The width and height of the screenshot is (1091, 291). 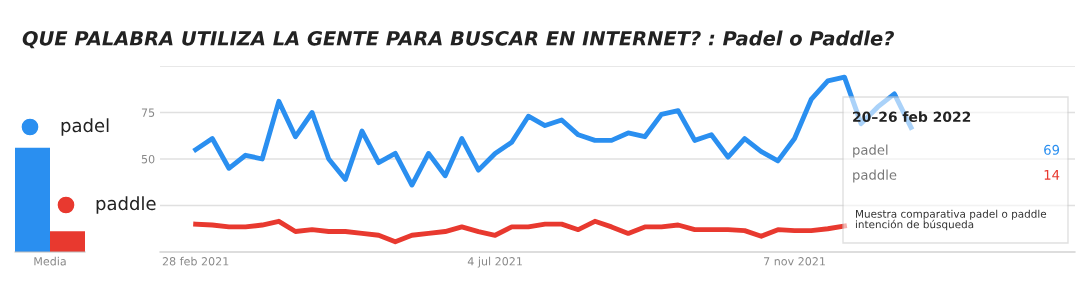 What do you see at coordinates (458, 39) in the screenshot?
I see `text: QUE PALABRA UTILIZA LA GENTE PARA BUSCAR EN INTERNET? : Padel o Paddle?` at bounding box center [458, 39].